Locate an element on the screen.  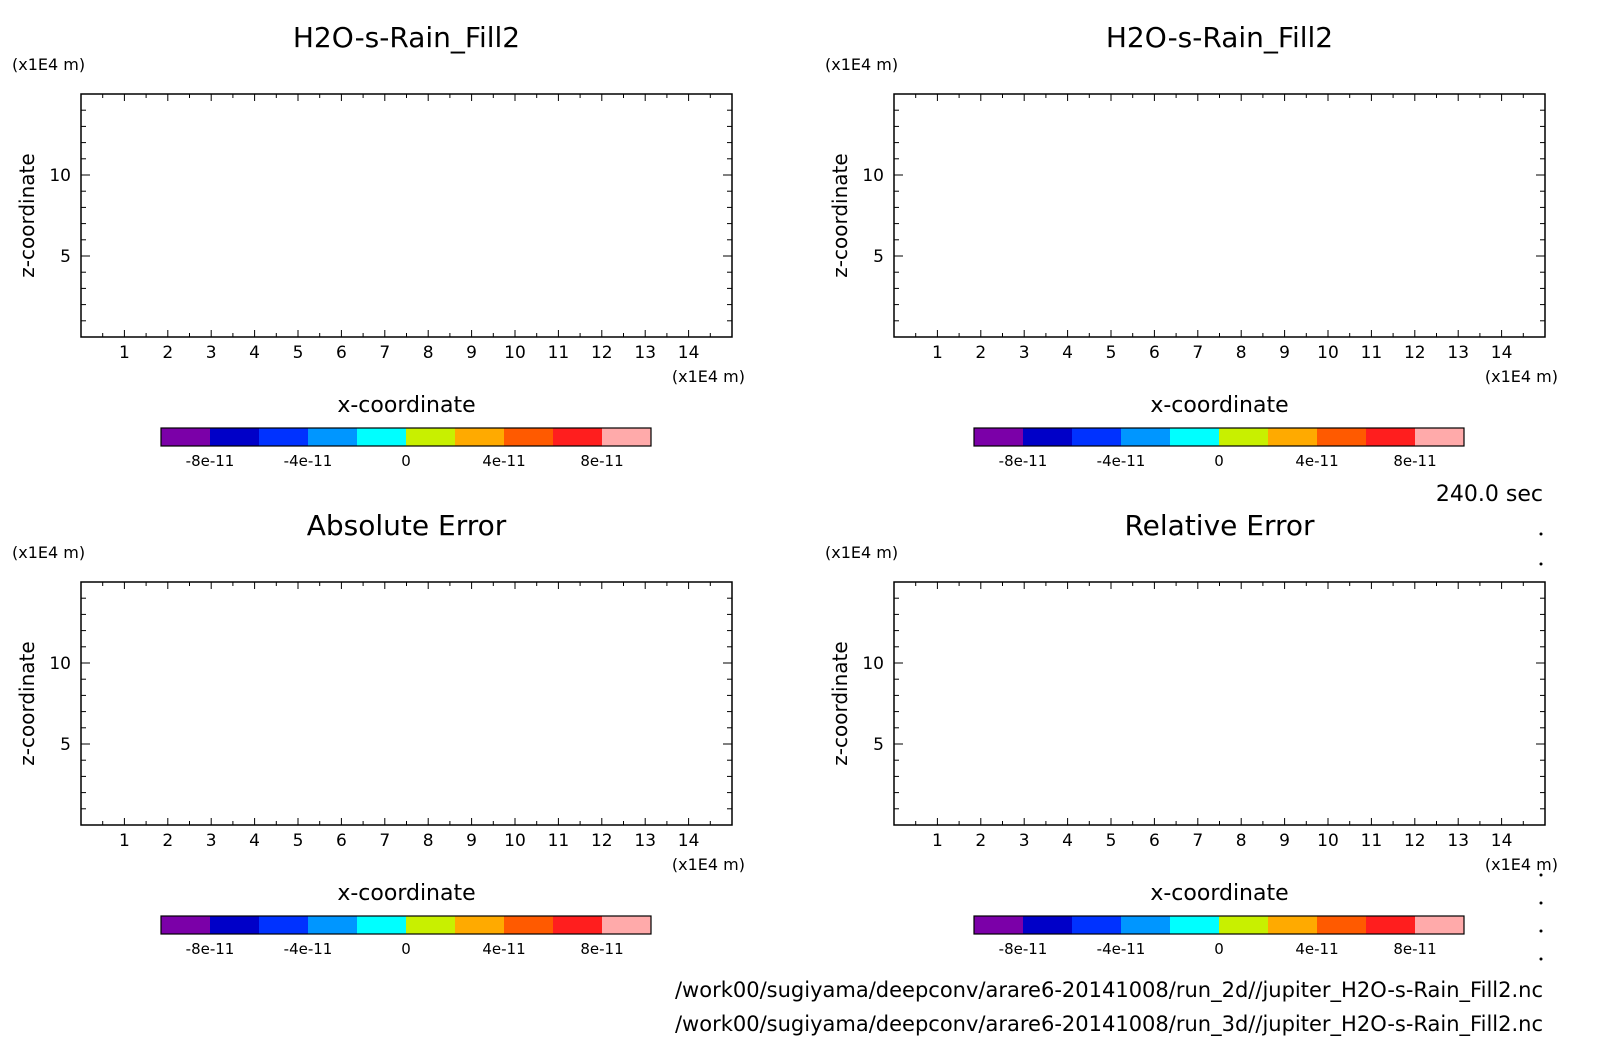
colorbar-tick-label: -8e-11 is located at coordinates (1023, 461).